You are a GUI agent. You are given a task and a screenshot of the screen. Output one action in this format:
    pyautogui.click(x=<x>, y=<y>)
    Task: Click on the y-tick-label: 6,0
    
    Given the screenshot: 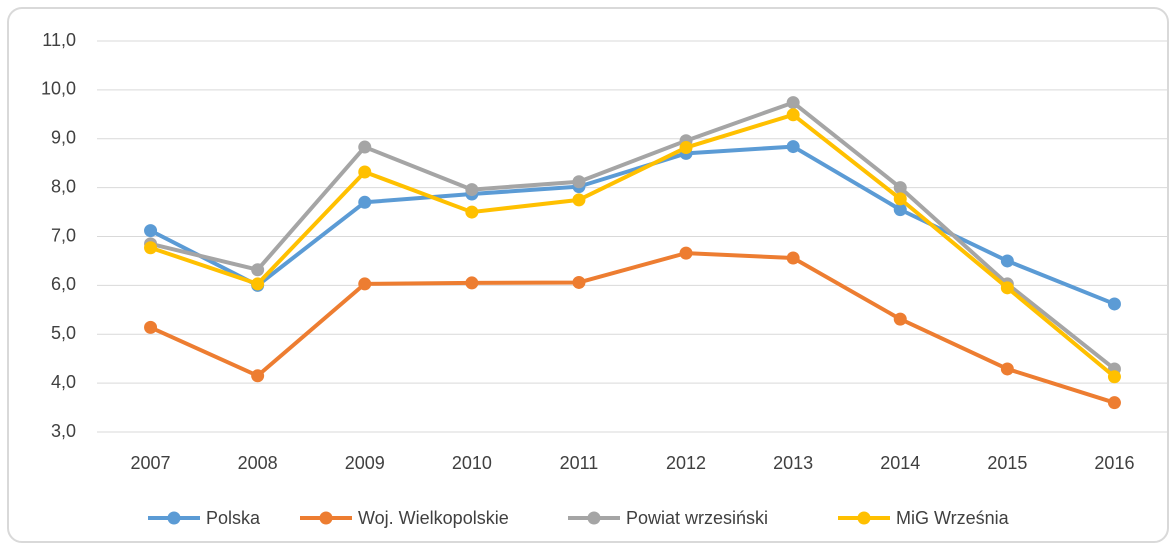 What is the action you would take?
    pyautogui.click(x=63, y=284)
    